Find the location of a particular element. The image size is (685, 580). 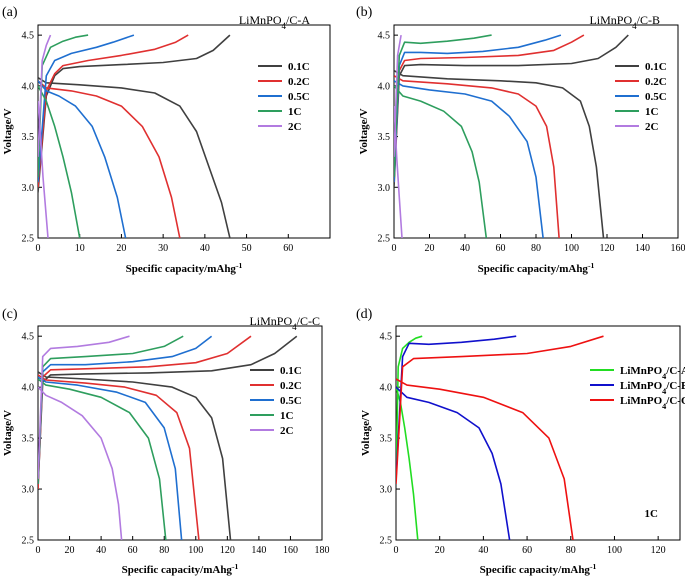

x-tick-label: 0 is located at coordinates (38, 550).